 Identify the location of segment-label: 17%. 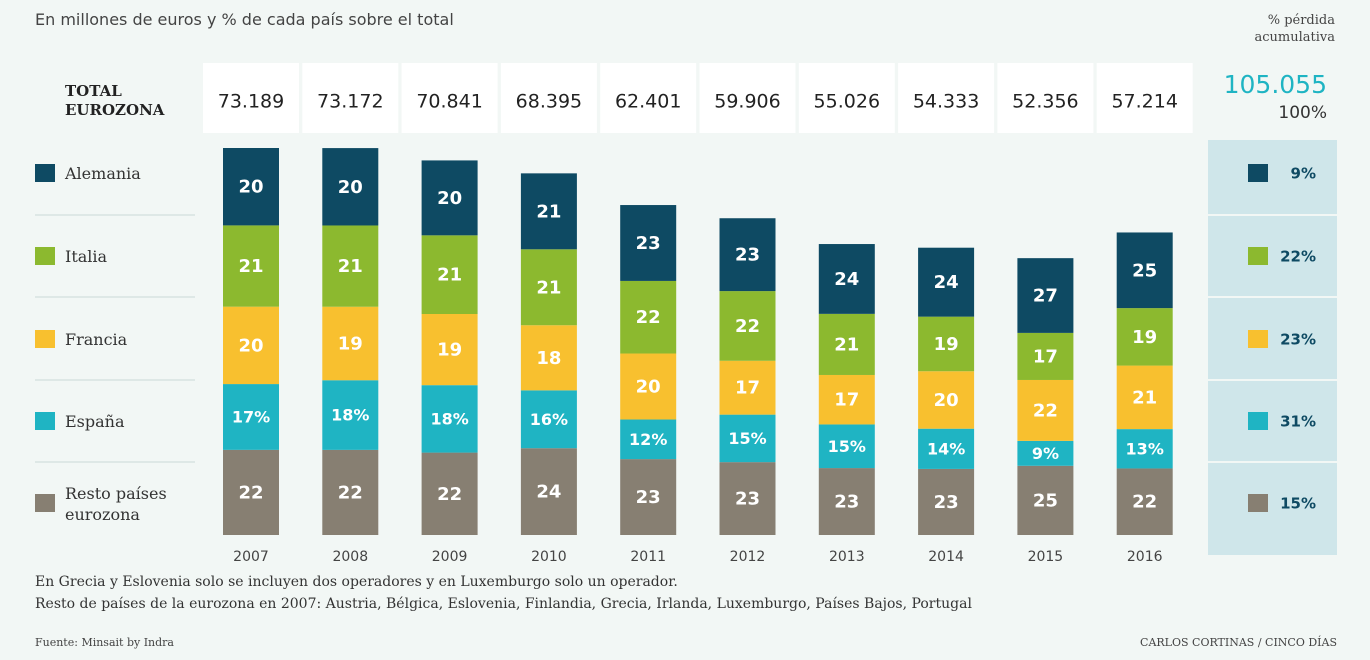
(251, 416).